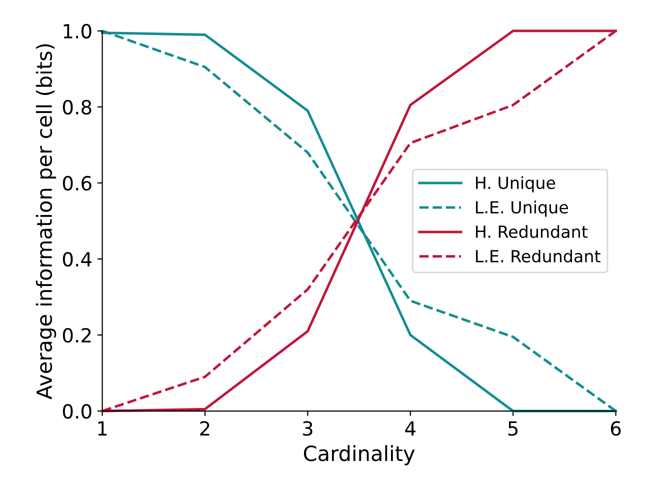  I want to click on y-tick-label: 0.6, so click(77, 183).